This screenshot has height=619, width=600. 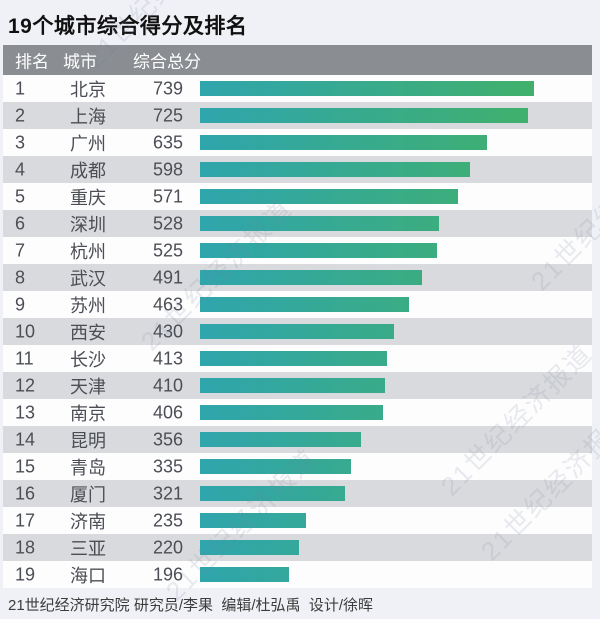 What do you see at coordinates (168, 169) in the screenshot?
I see `score-cell: 598` at bounding box center [168, 169].